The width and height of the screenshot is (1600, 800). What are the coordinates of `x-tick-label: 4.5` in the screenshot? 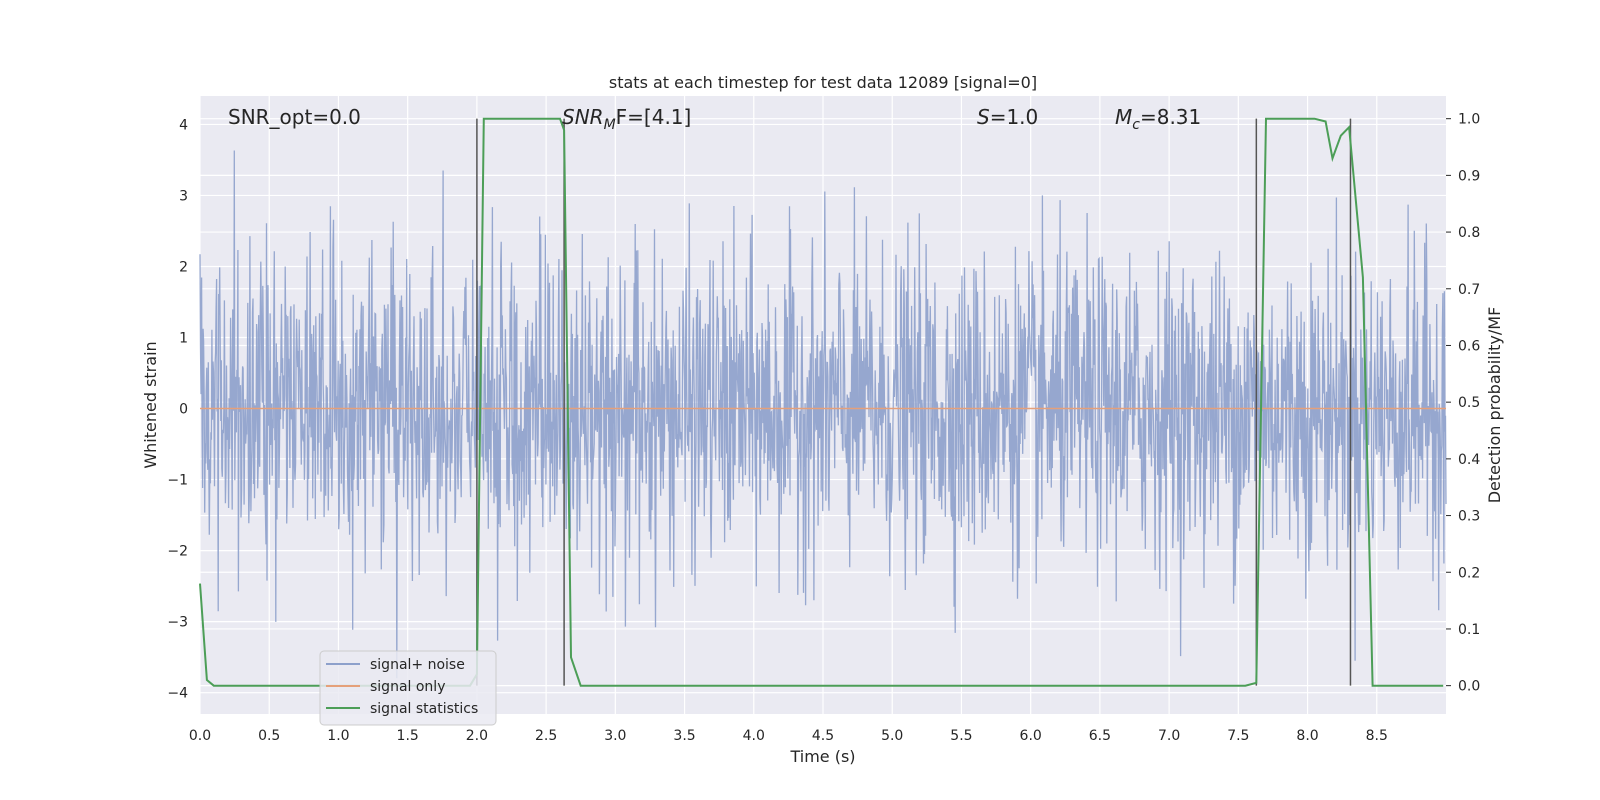 It's located at (823, 736).